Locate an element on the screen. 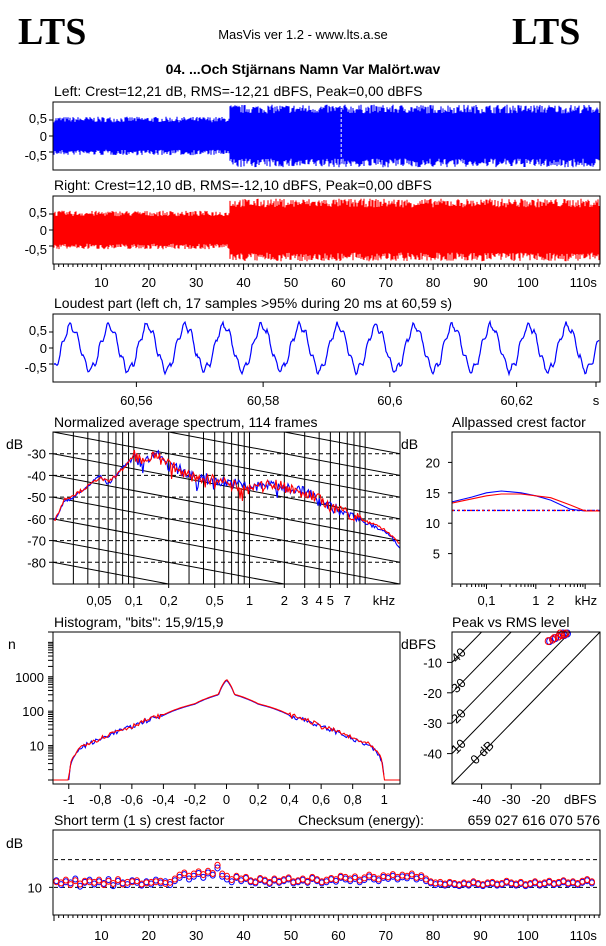 The width and height of the screenshot is (606, 946). histogram-xtick-label: 1 is located at coordinates (384, 799).